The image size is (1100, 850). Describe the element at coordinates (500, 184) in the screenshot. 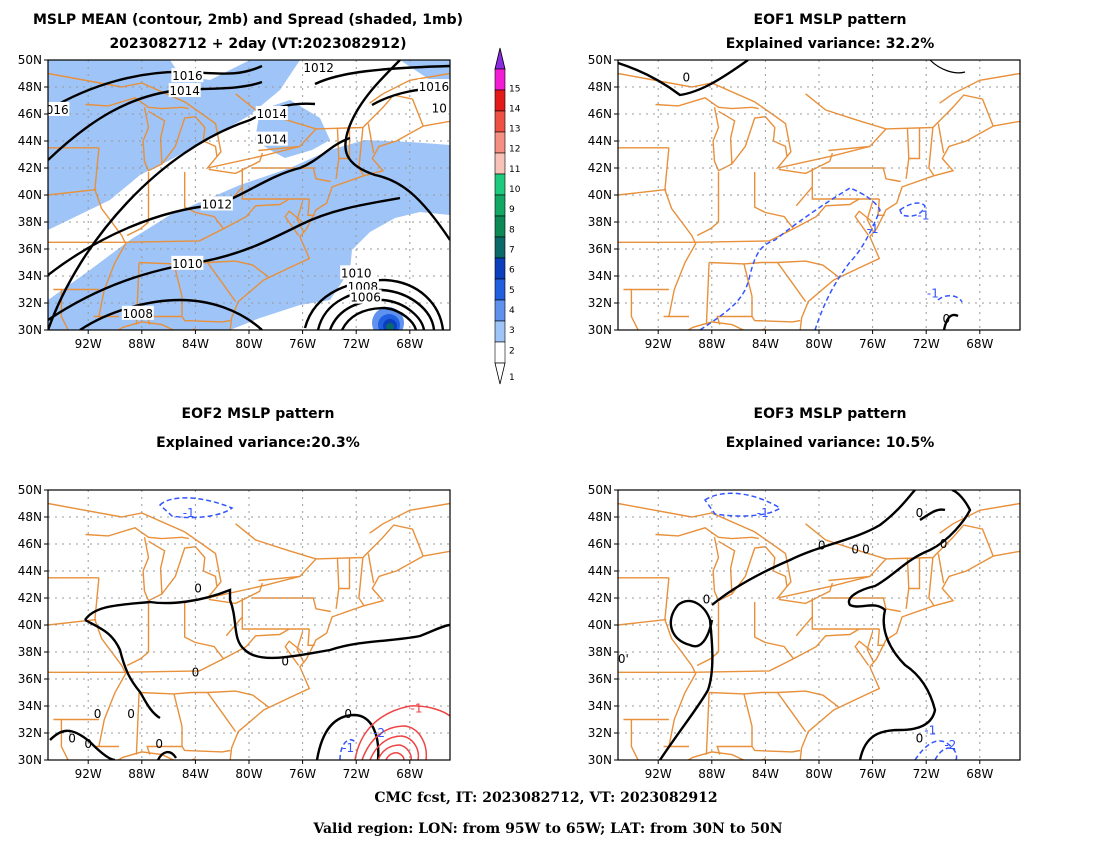

I see `colorbar-swatch` at that location.